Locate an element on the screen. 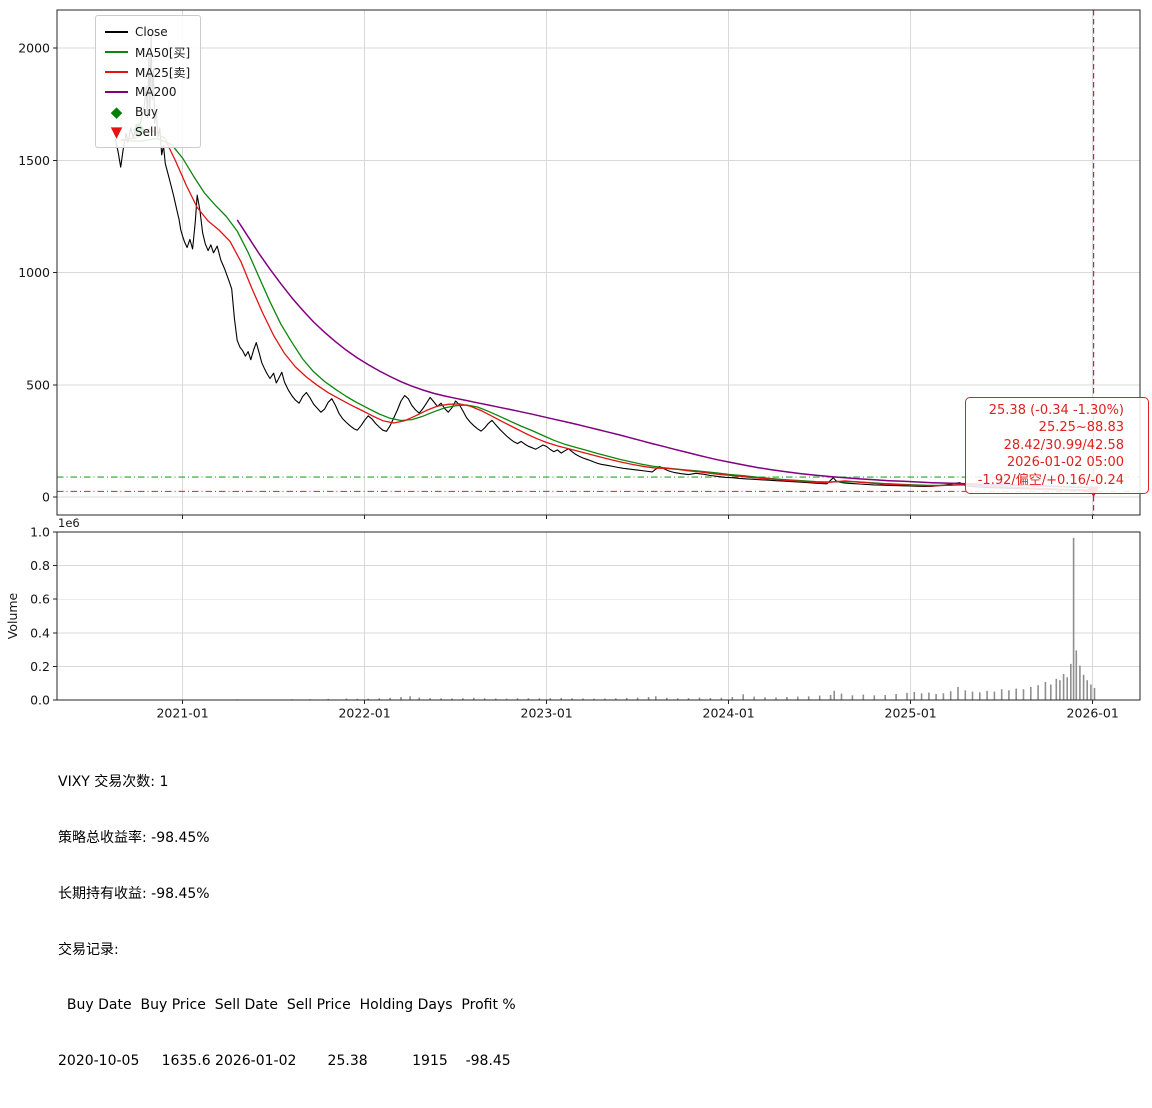 This screenshot has width=1152, height=1108. y-axis-label: Volume is located at coordinates (12, 615).